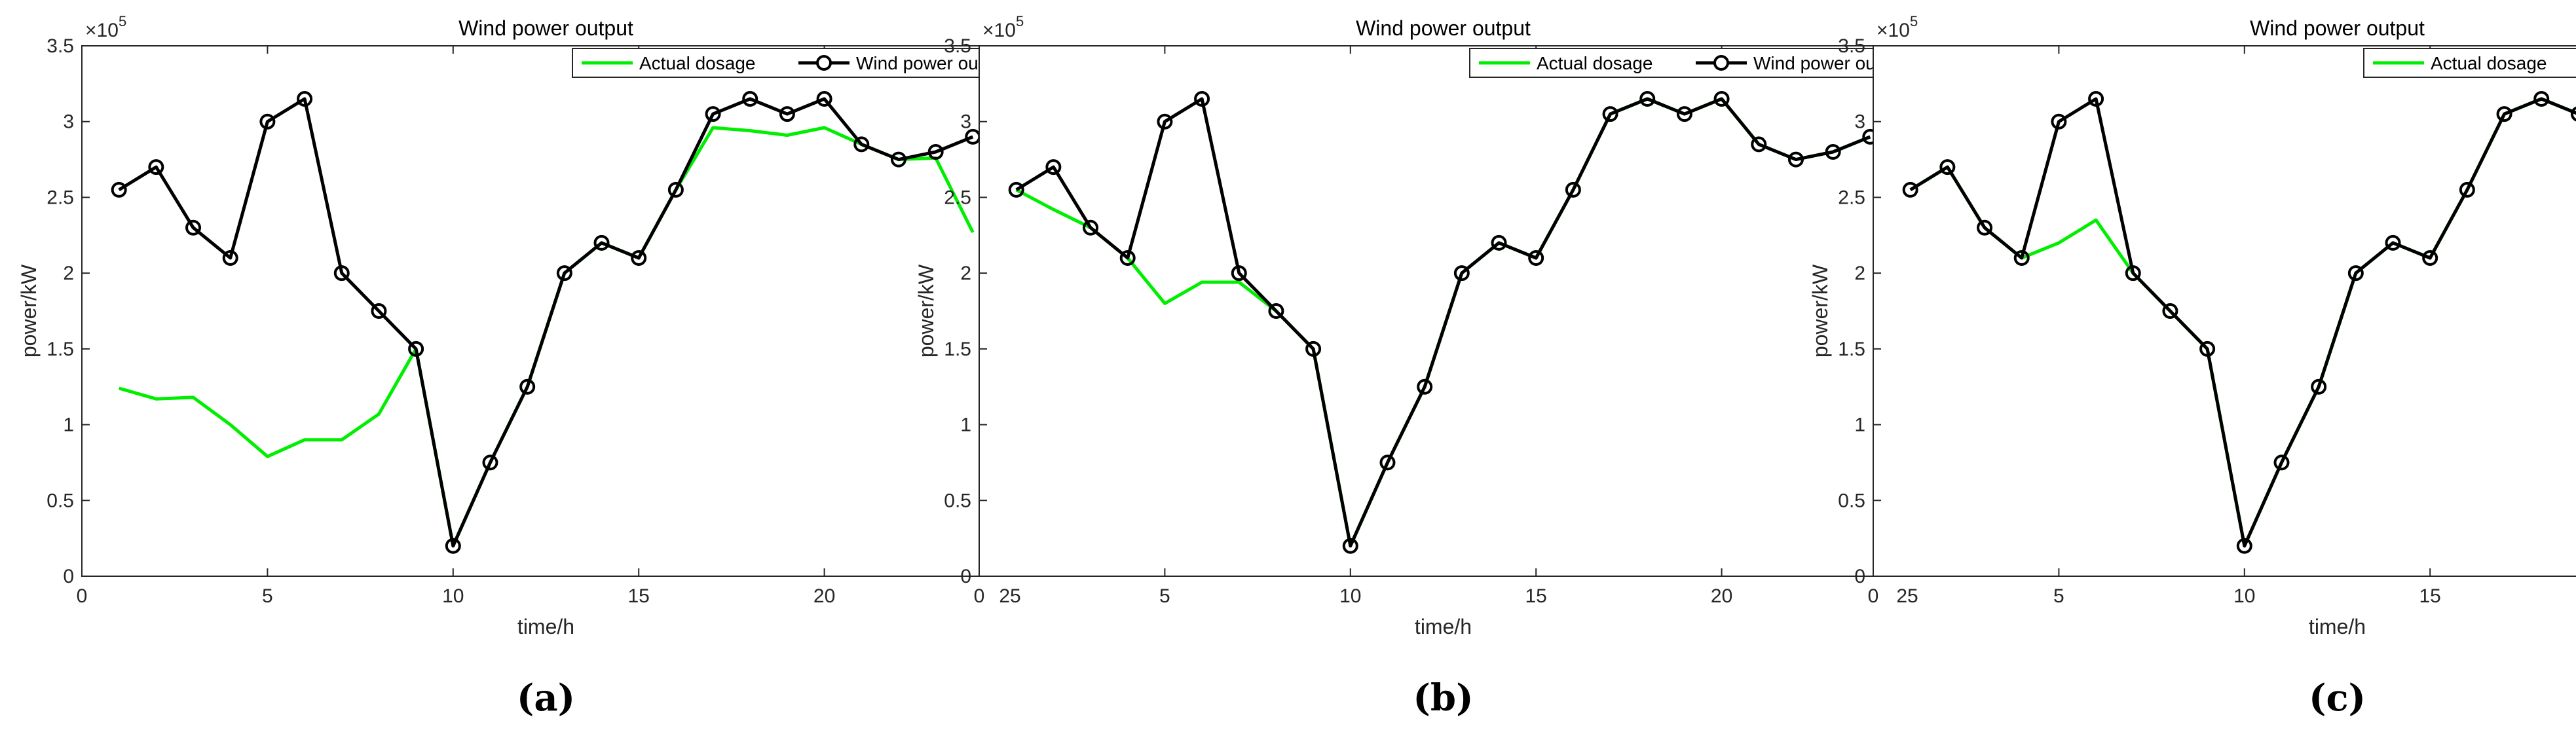 The width and height of the screenshot is (2576, 734). What do you see at coordinates (545, 28) in the screenshot?
I see `chart-title: Wind power output` at bounding box center [545, 28].